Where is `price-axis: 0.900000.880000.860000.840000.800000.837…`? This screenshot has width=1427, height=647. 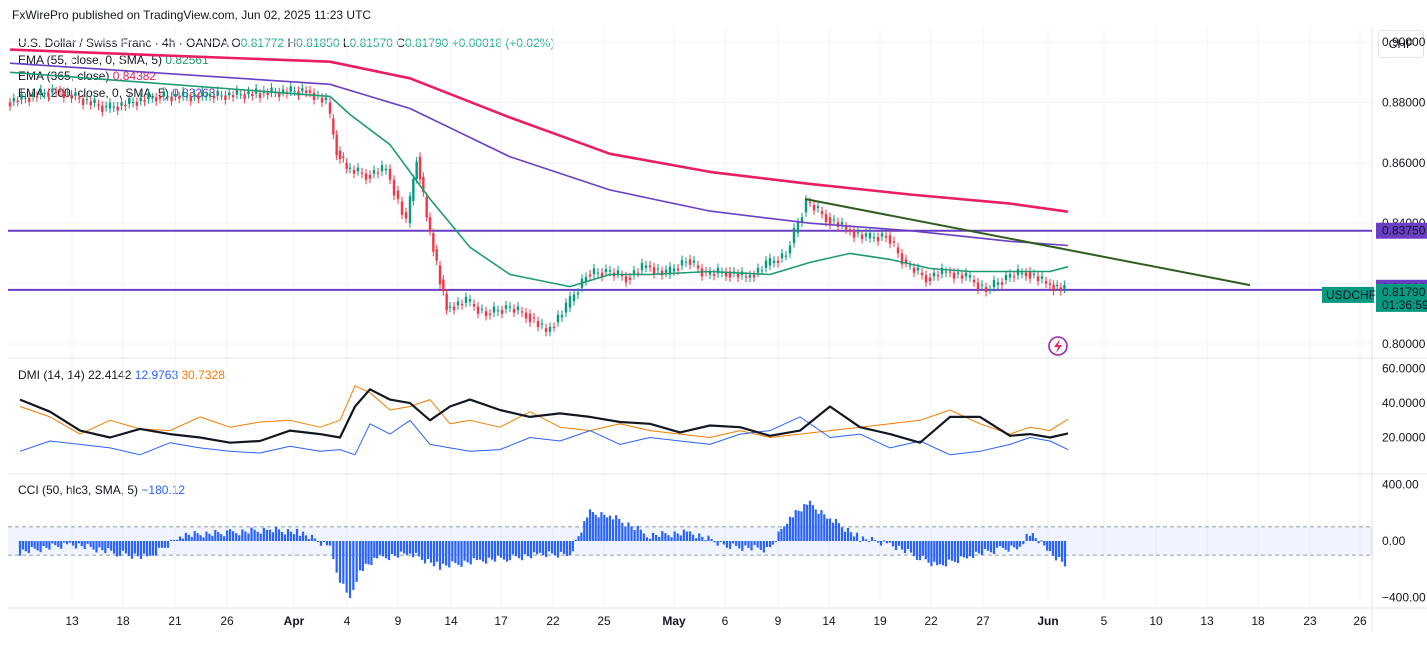
price-axis: 0.900000.880000.860000.840000.800000.837… is located at coordinates (1374, 320).